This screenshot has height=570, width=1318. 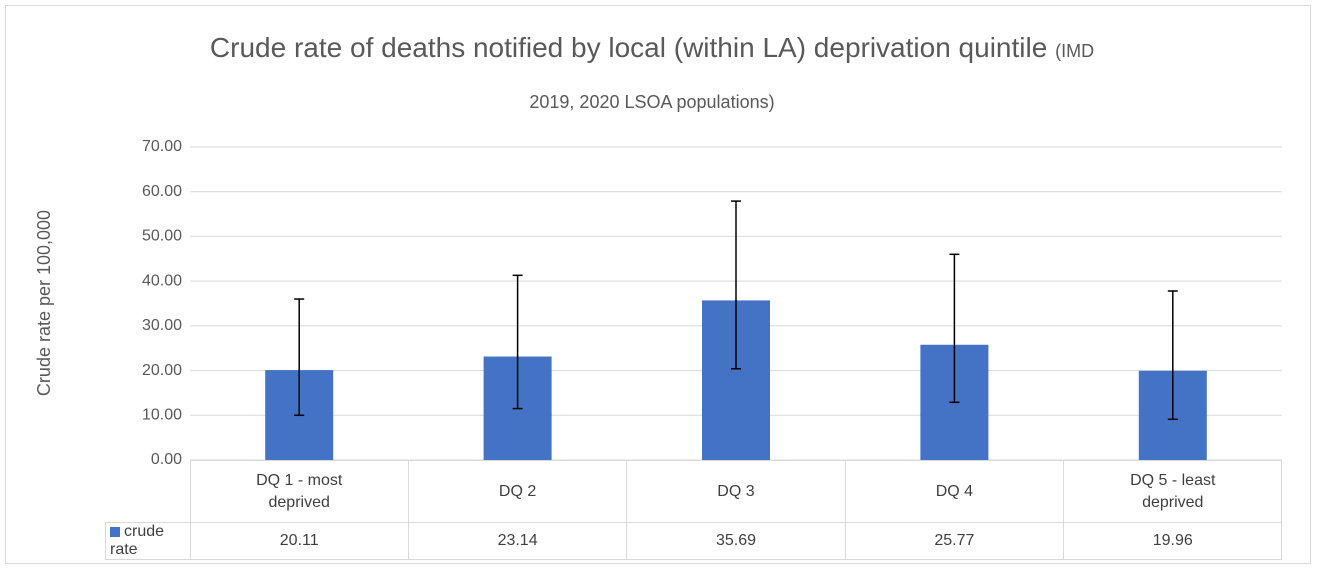 I want to click on x-tick-label: DQ 2, so click(x=517, y=491).